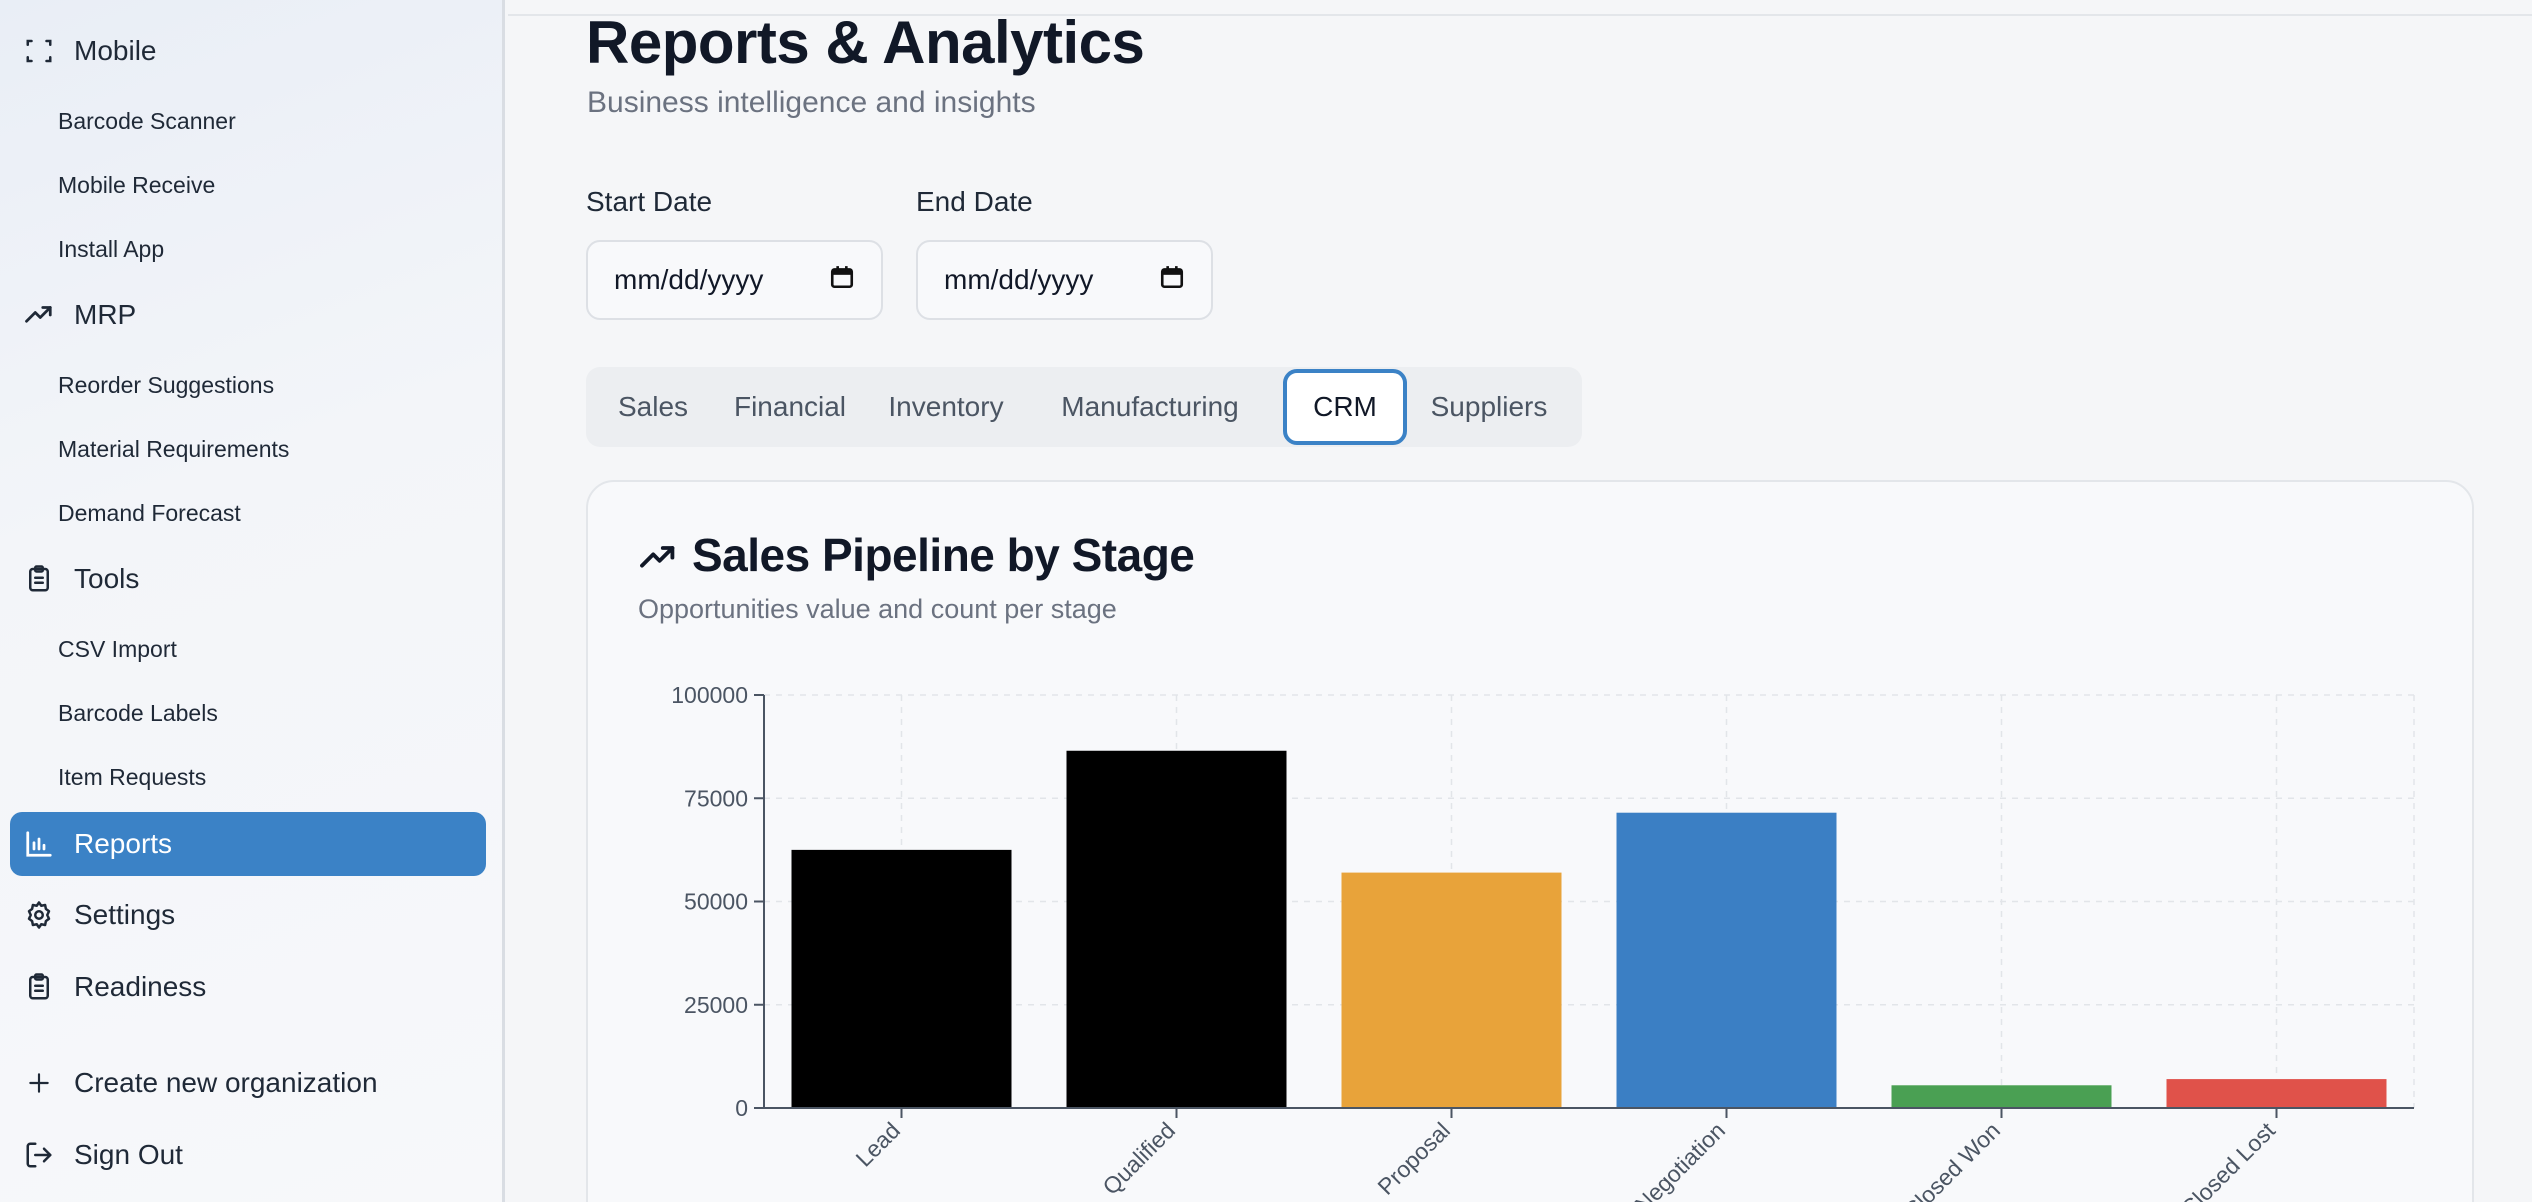  Describe the element at coordinates (2228, 1159) in the screenshot. I see `x-tick-label: Closed Lost` at that location.